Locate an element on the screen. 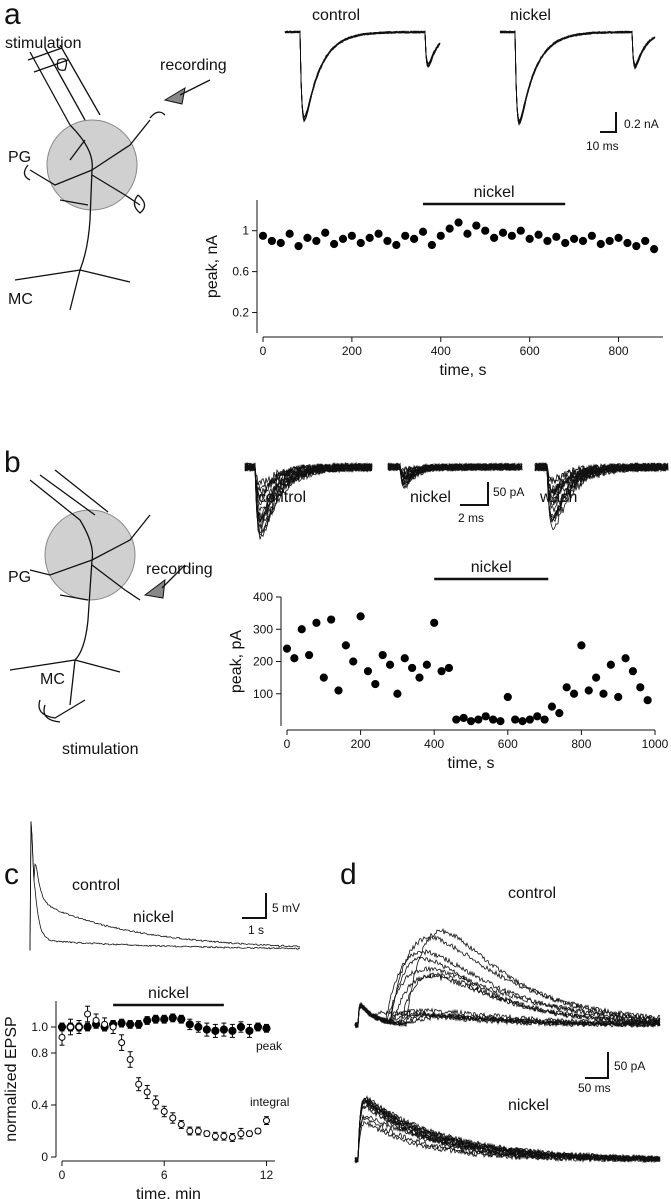 Image resolution: width=671 pixels, height=1199 pixels. y-axis-label: peak, pA is located at coordinates (236, 661).